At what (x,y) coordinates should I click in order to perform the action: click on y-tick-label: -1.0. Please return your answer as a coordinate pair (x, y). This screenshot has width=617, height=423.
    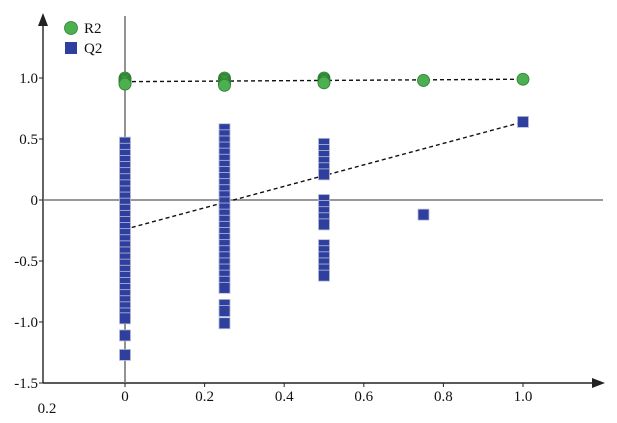
    Looking at the image, I should click on (26, 323).